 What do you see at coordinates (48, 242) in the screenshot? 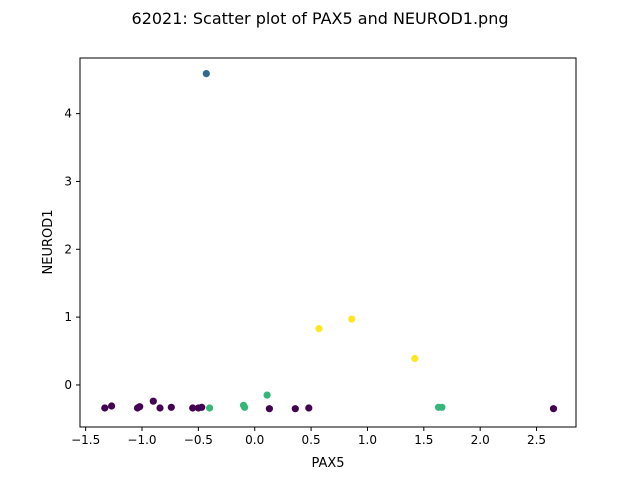
I see `y-axis-label: NEUROD1` at bounding box center [48, 242].